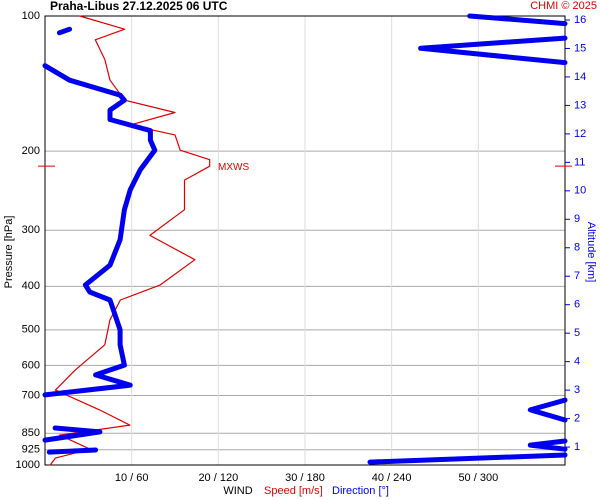 Image resolution: width=600 pixels, height=500 pixels. I want to click on y2-tick-label: 2, so click(577, 418).